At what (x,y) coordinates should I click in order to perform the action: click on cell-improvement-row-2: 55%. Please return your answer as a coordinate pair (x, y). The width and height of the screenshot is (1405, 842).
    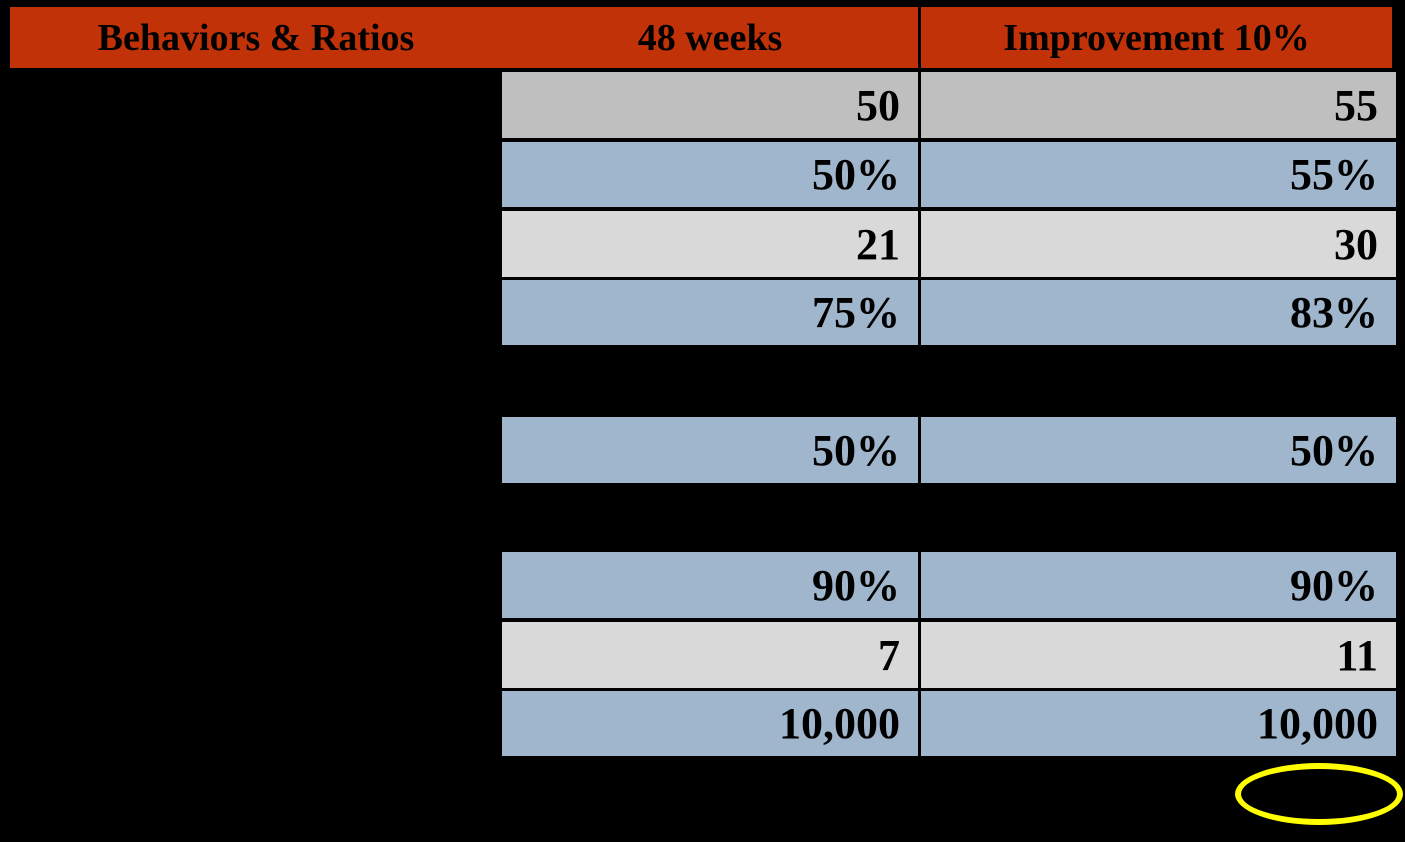
    Looking at the image, I should click on (1158, 174).